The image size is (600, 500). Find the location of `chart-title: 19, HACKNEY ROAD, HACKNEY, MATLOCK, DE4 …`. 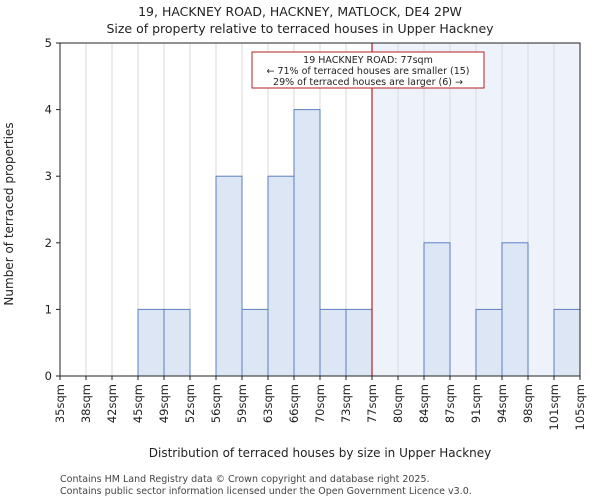

chart-title: 19, HACKNEY ROAD, HACKNEY, MATLOCK, DE4 … is located at coordinates (300, 11).